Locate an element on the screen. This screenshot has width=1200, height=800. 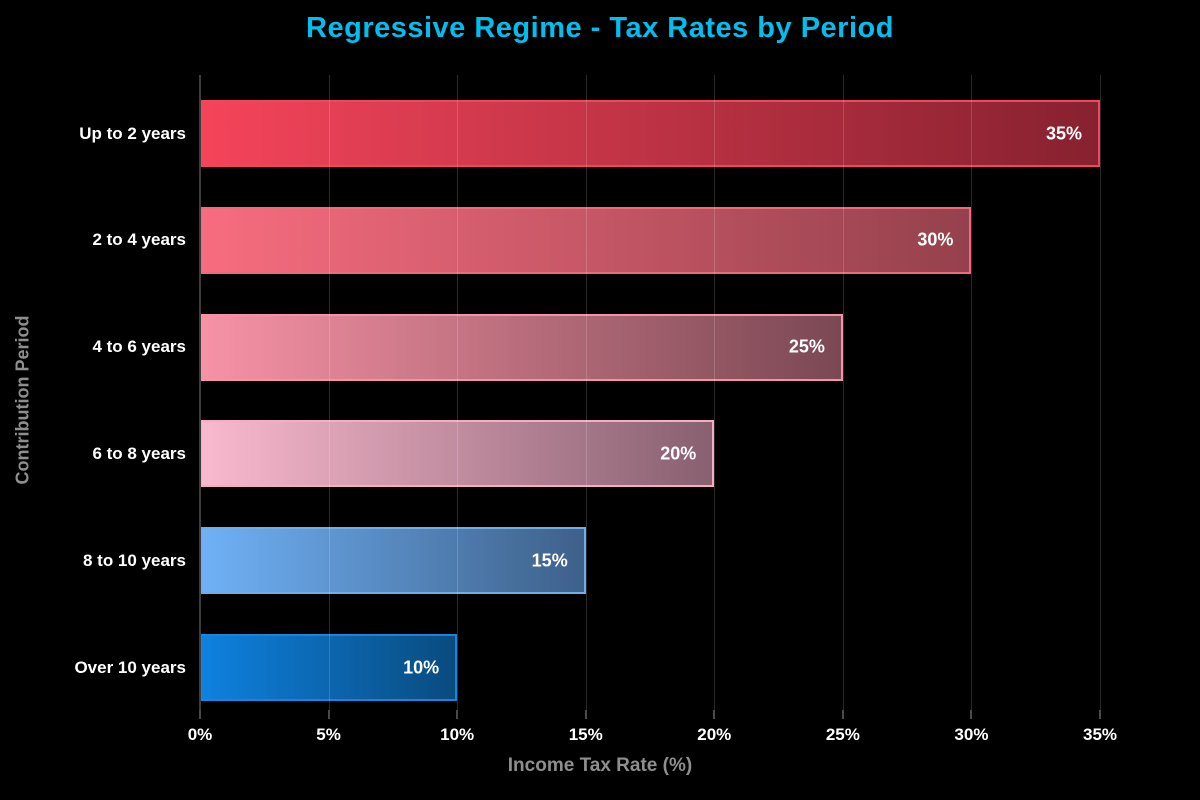
bar-value-label: 15% is located at coordinates (549, 560).